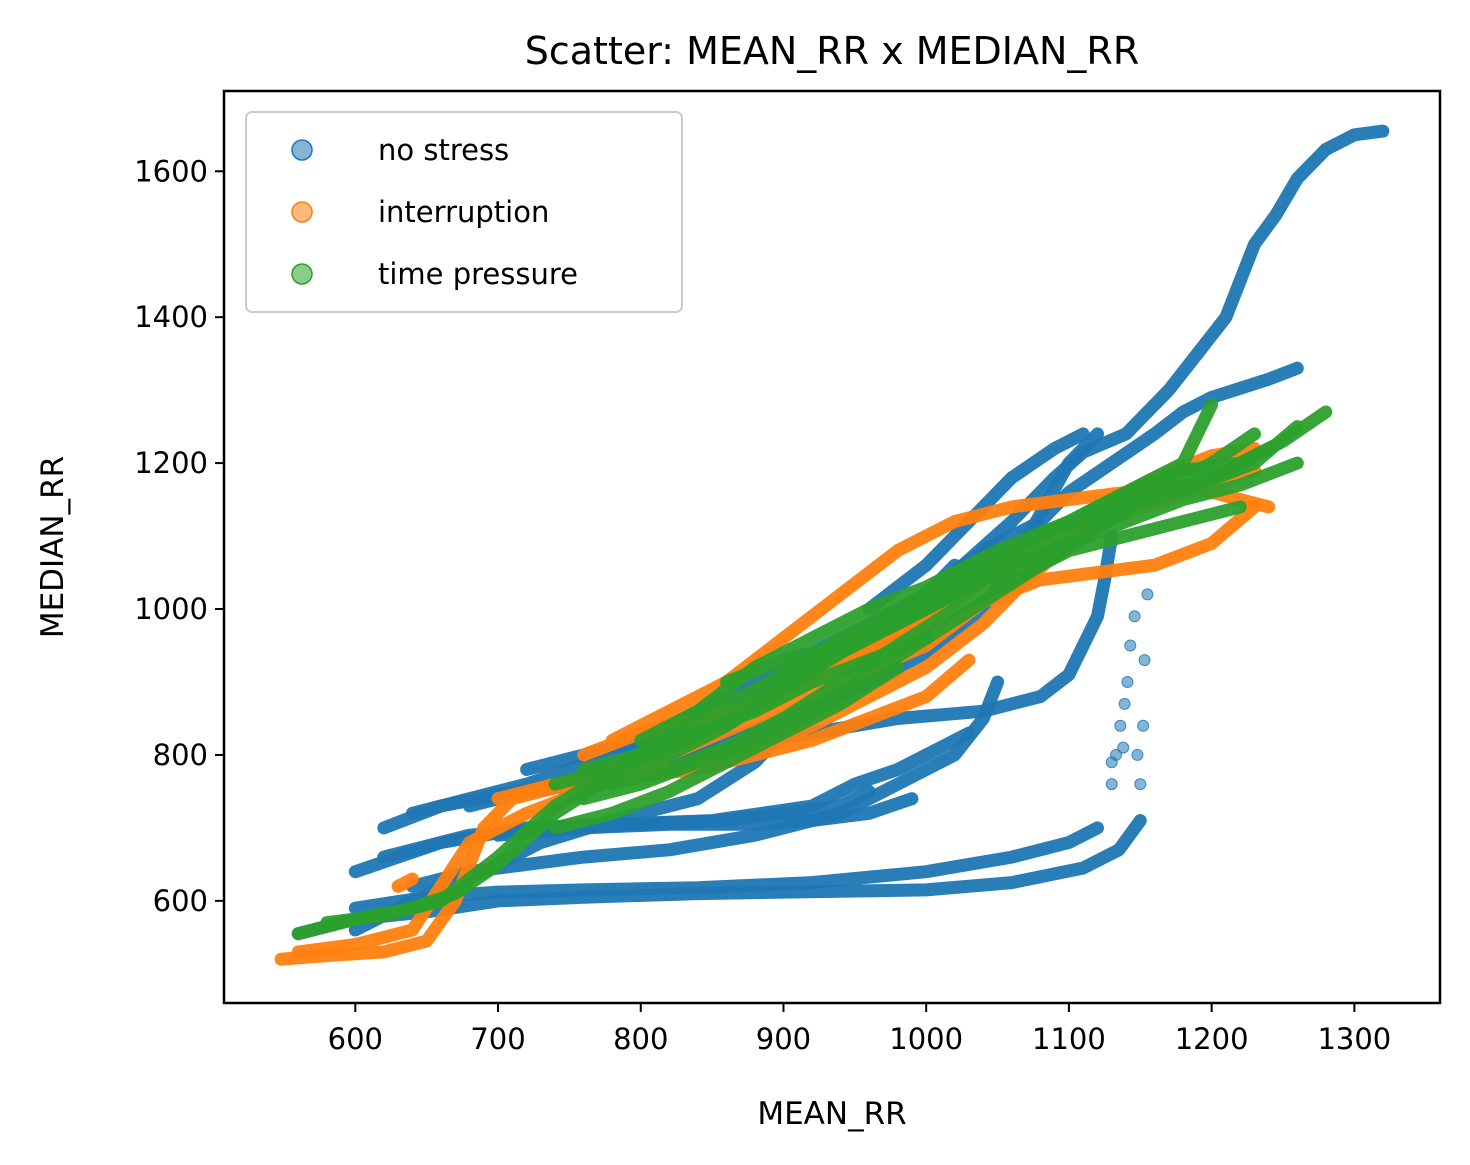 This screenshot has width=1470, height=1165. I want to click on y-tick-label: 600, so click(180, 901).